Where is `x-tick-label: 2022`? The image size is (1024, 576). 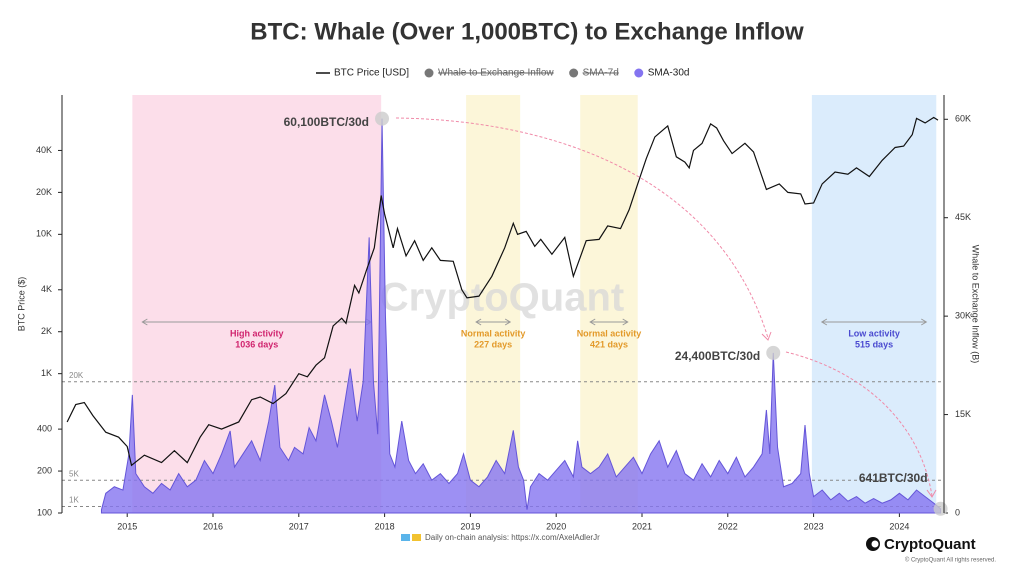
x-tick-label: 2022 is located at coordinates (728, 526).